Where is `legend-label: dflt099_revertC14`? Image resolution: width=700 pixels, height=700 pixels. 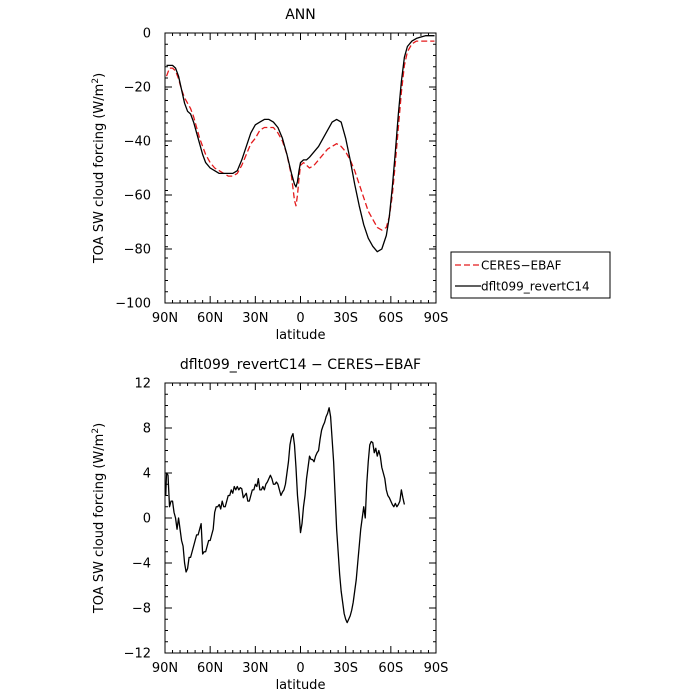 legend-label: dflt099_revertC14 is located at coordinates (535, 287).